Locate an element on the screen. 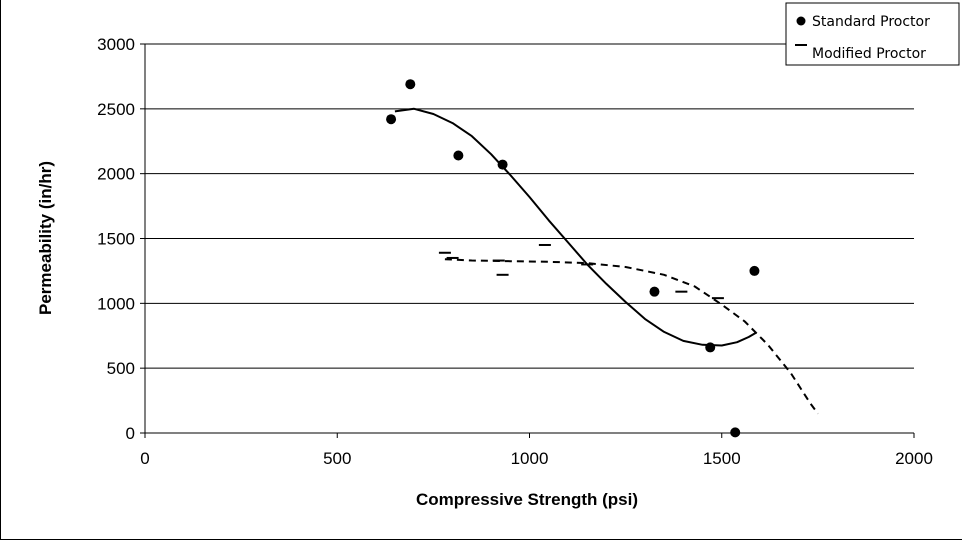 The width and height of the screenshot is (962, 540). trendline-modified-proctor is located at coordinates (631, 336).